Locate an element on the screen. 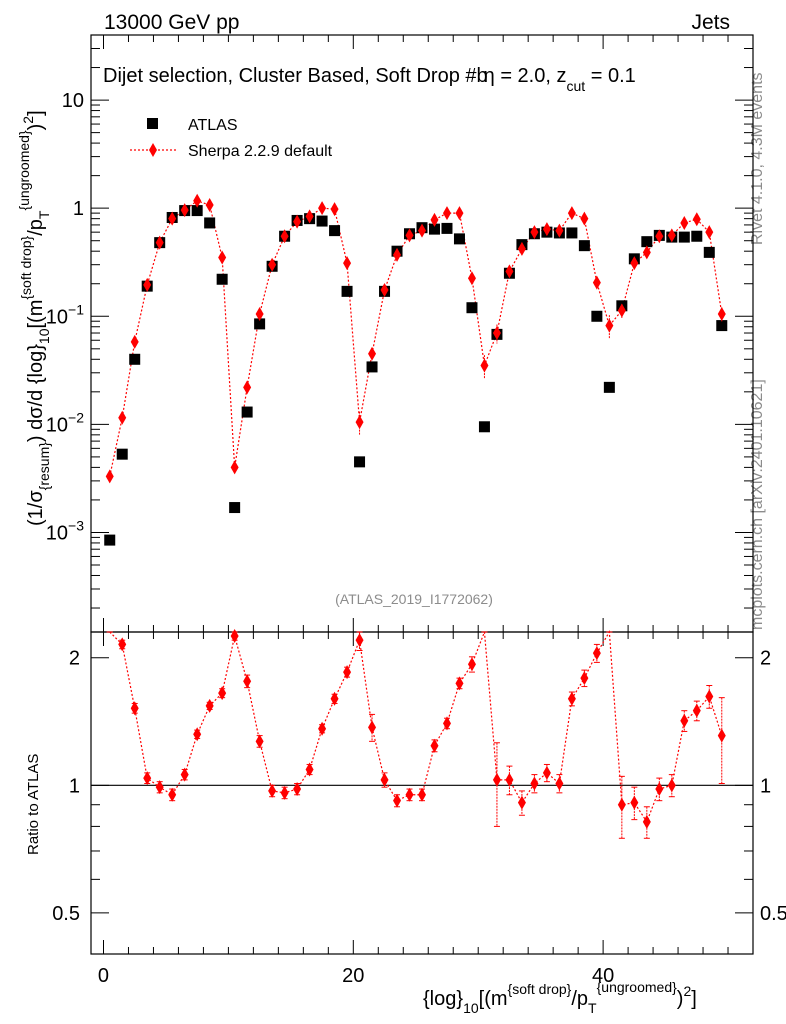  xlabel-end: ) is located at coordinates (680, 999).